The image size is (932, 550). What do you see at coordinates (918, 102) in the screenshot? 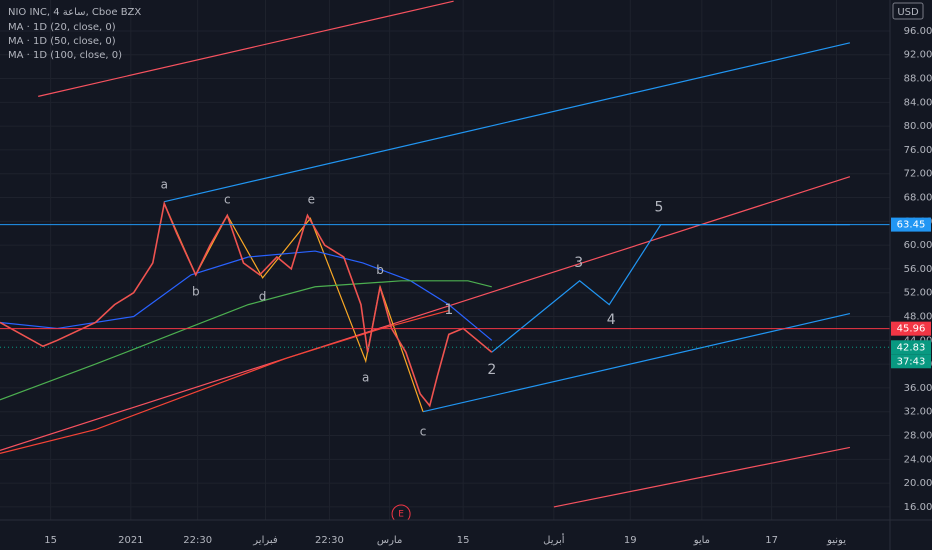
I see `y-tick-label: 84.00` at bounding box center [918, 102].